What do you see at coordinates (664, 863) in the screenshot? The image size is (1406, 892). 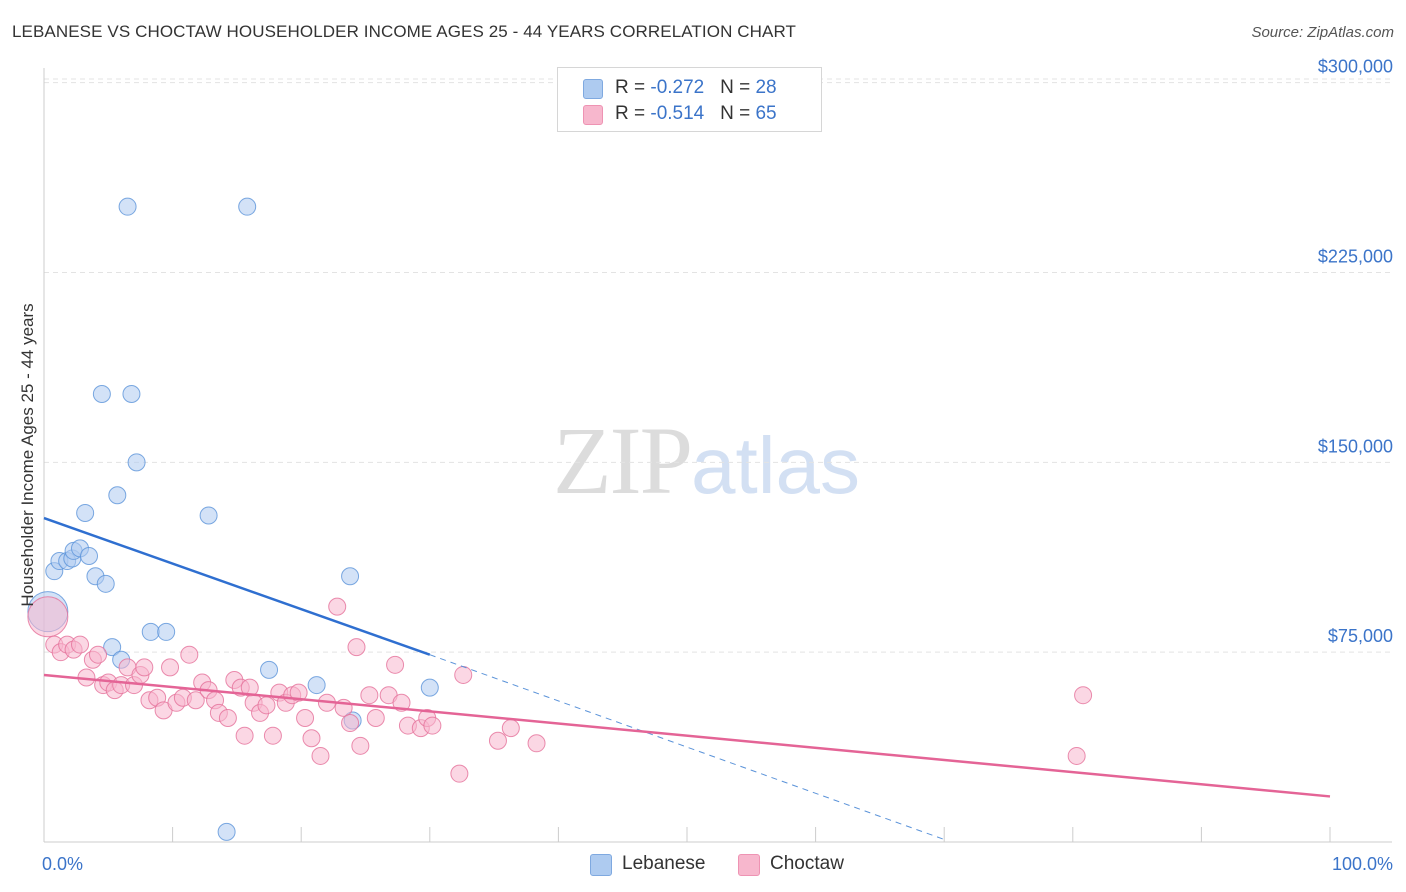 I see `lebanese-legend-label: Lebanese` at bounding box center [664, 863].